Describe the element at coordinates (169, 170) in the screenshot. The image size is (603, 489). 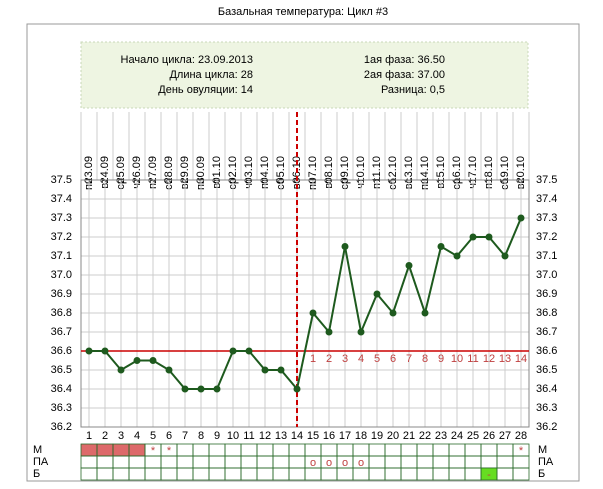
I see `date-label: 28.09` at that location.